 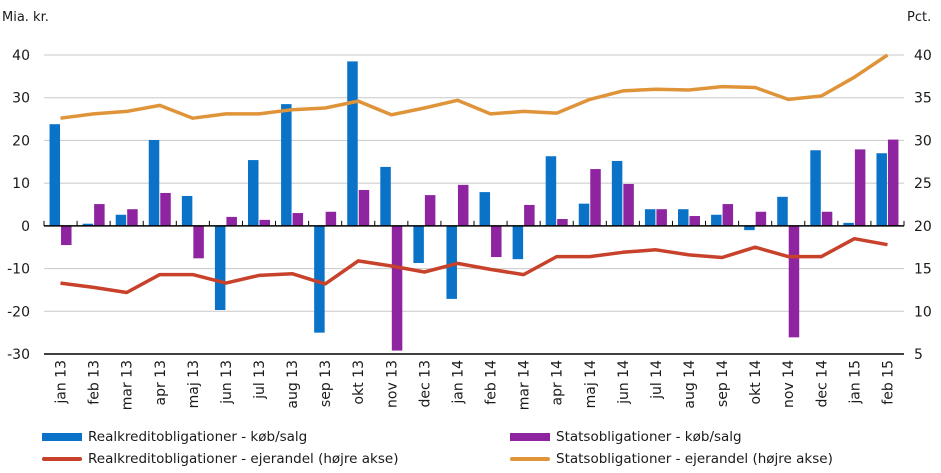 I want to click on left-axis-tick-label: 0, so click(x=25, y=227).